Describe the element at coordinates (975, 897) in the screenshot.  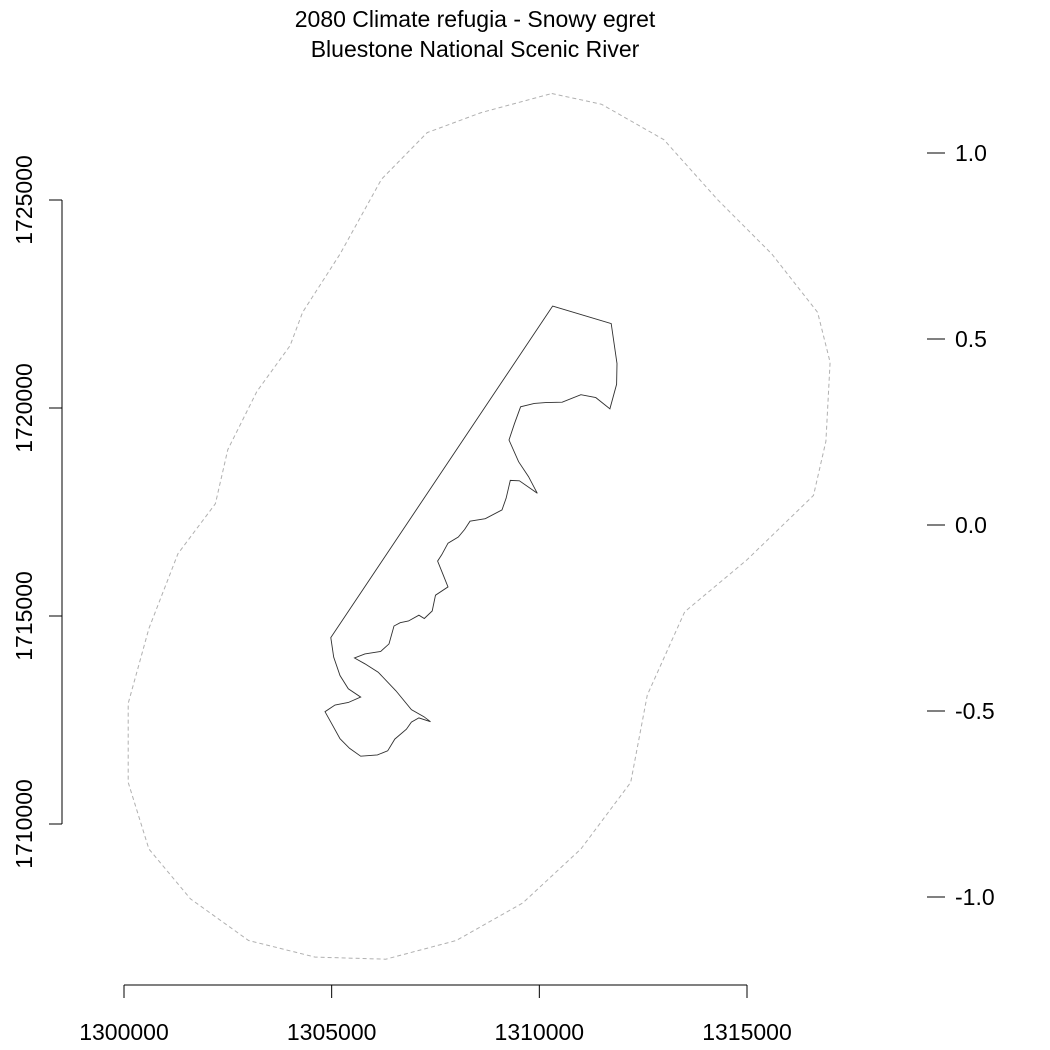
I see `scale-tick-label: -1.0` at that location.